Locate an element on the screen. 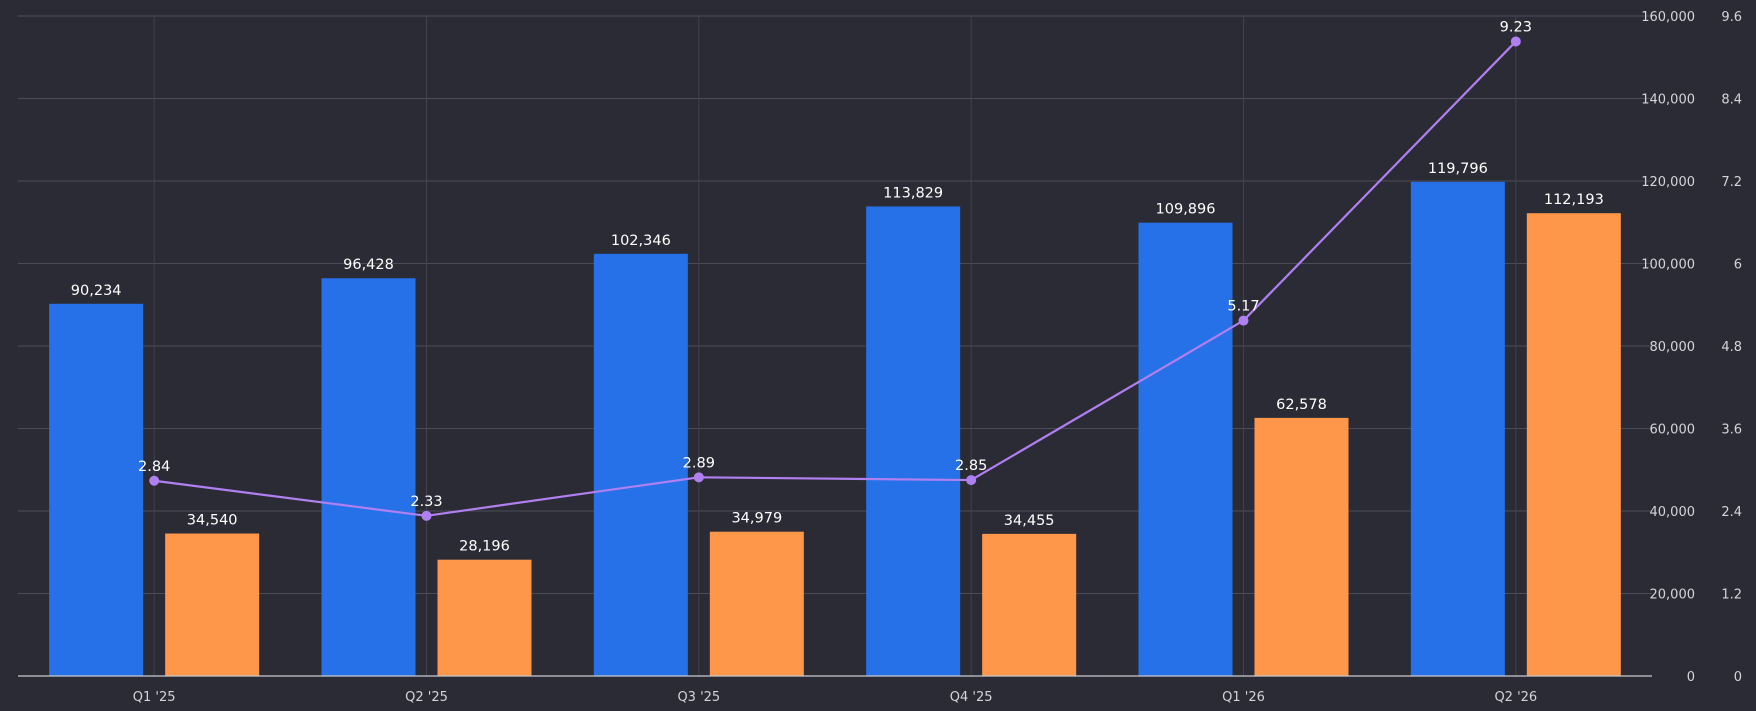  y-left-tick-label: 120,000 is located at coordinates (1668, 182).